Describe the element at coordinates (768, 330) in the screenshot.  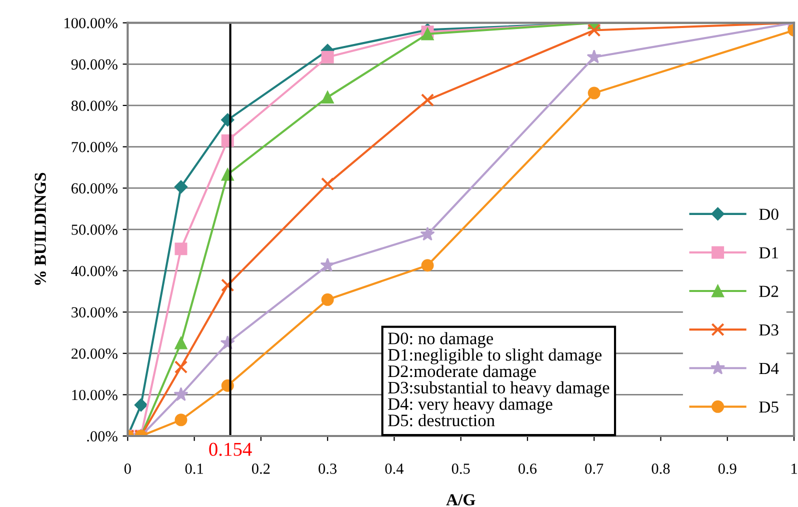
I see `legend-label: D3` at that location.